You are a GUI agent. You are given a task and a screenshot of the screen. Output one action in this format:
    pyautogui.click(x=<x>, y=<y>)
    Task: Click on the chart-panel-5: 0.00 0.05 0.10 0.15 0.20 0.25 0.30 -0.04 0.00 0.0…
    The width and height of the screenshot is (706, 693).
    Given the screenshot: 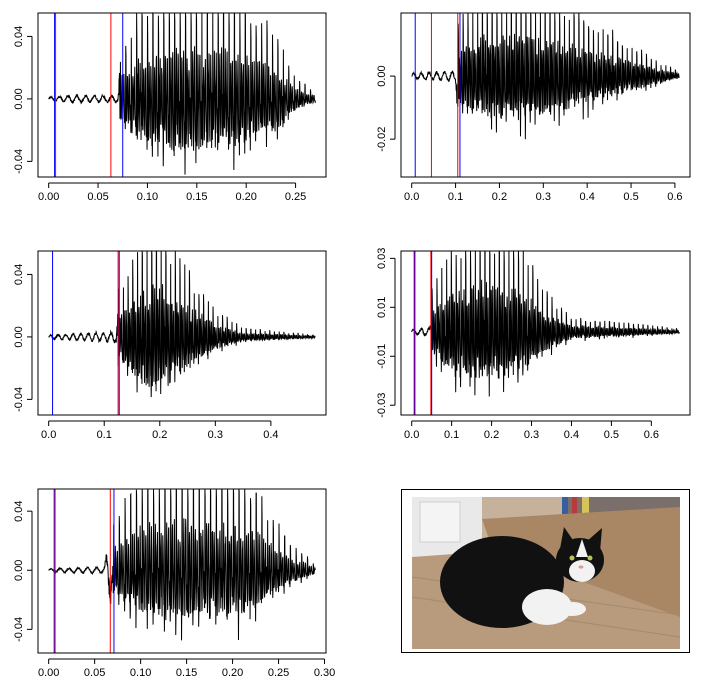 What is the action you would take?
    pyautogui.click(x=174, y=583)
    